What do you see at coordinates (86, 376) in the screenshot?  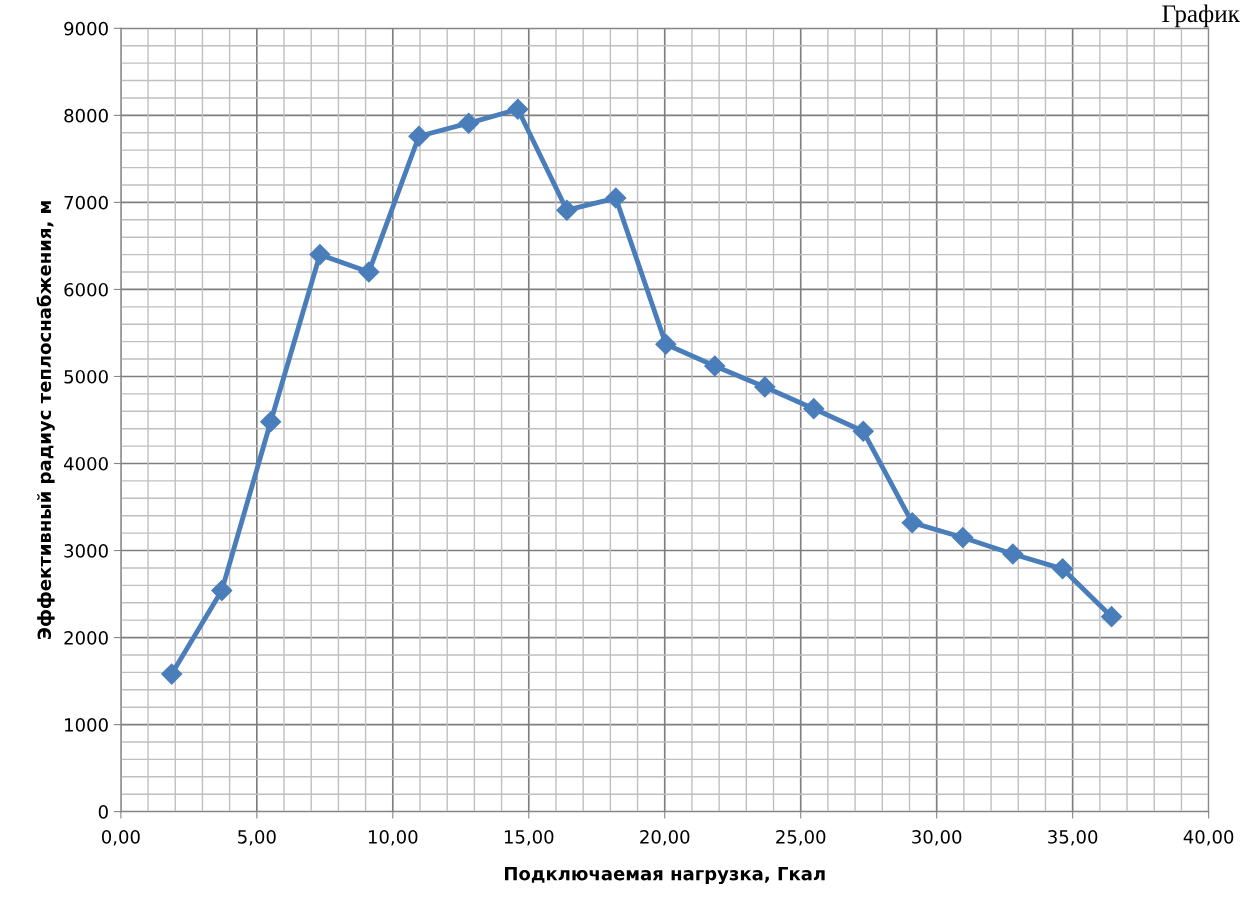 I see `y-tick-label: 5000` at bounding box center [86, 376].